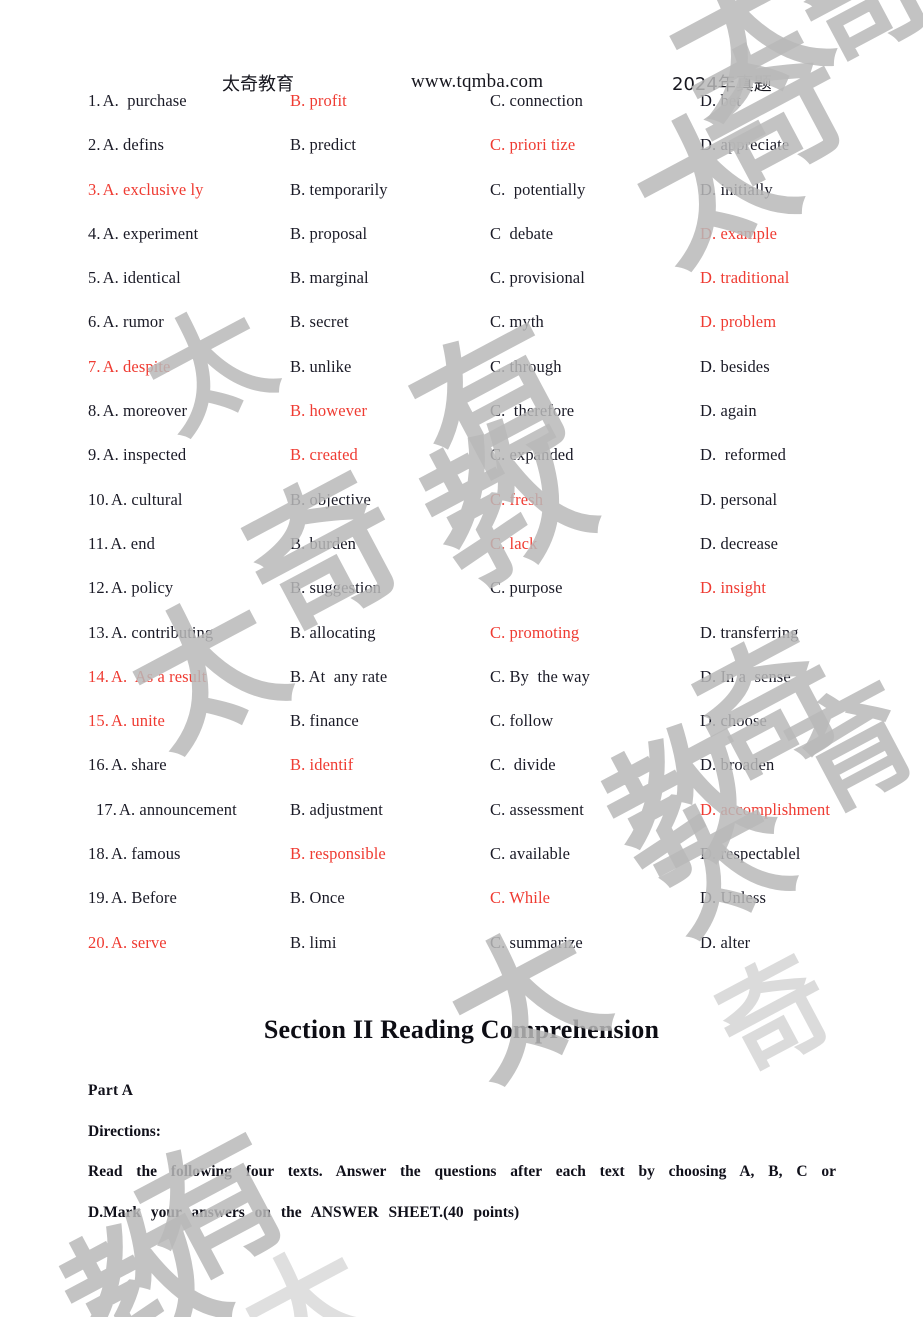  What do you see at coordinates (522, 721) in the screenshot?
I see `option-c: C. follow` at bounding box center [522, 721].